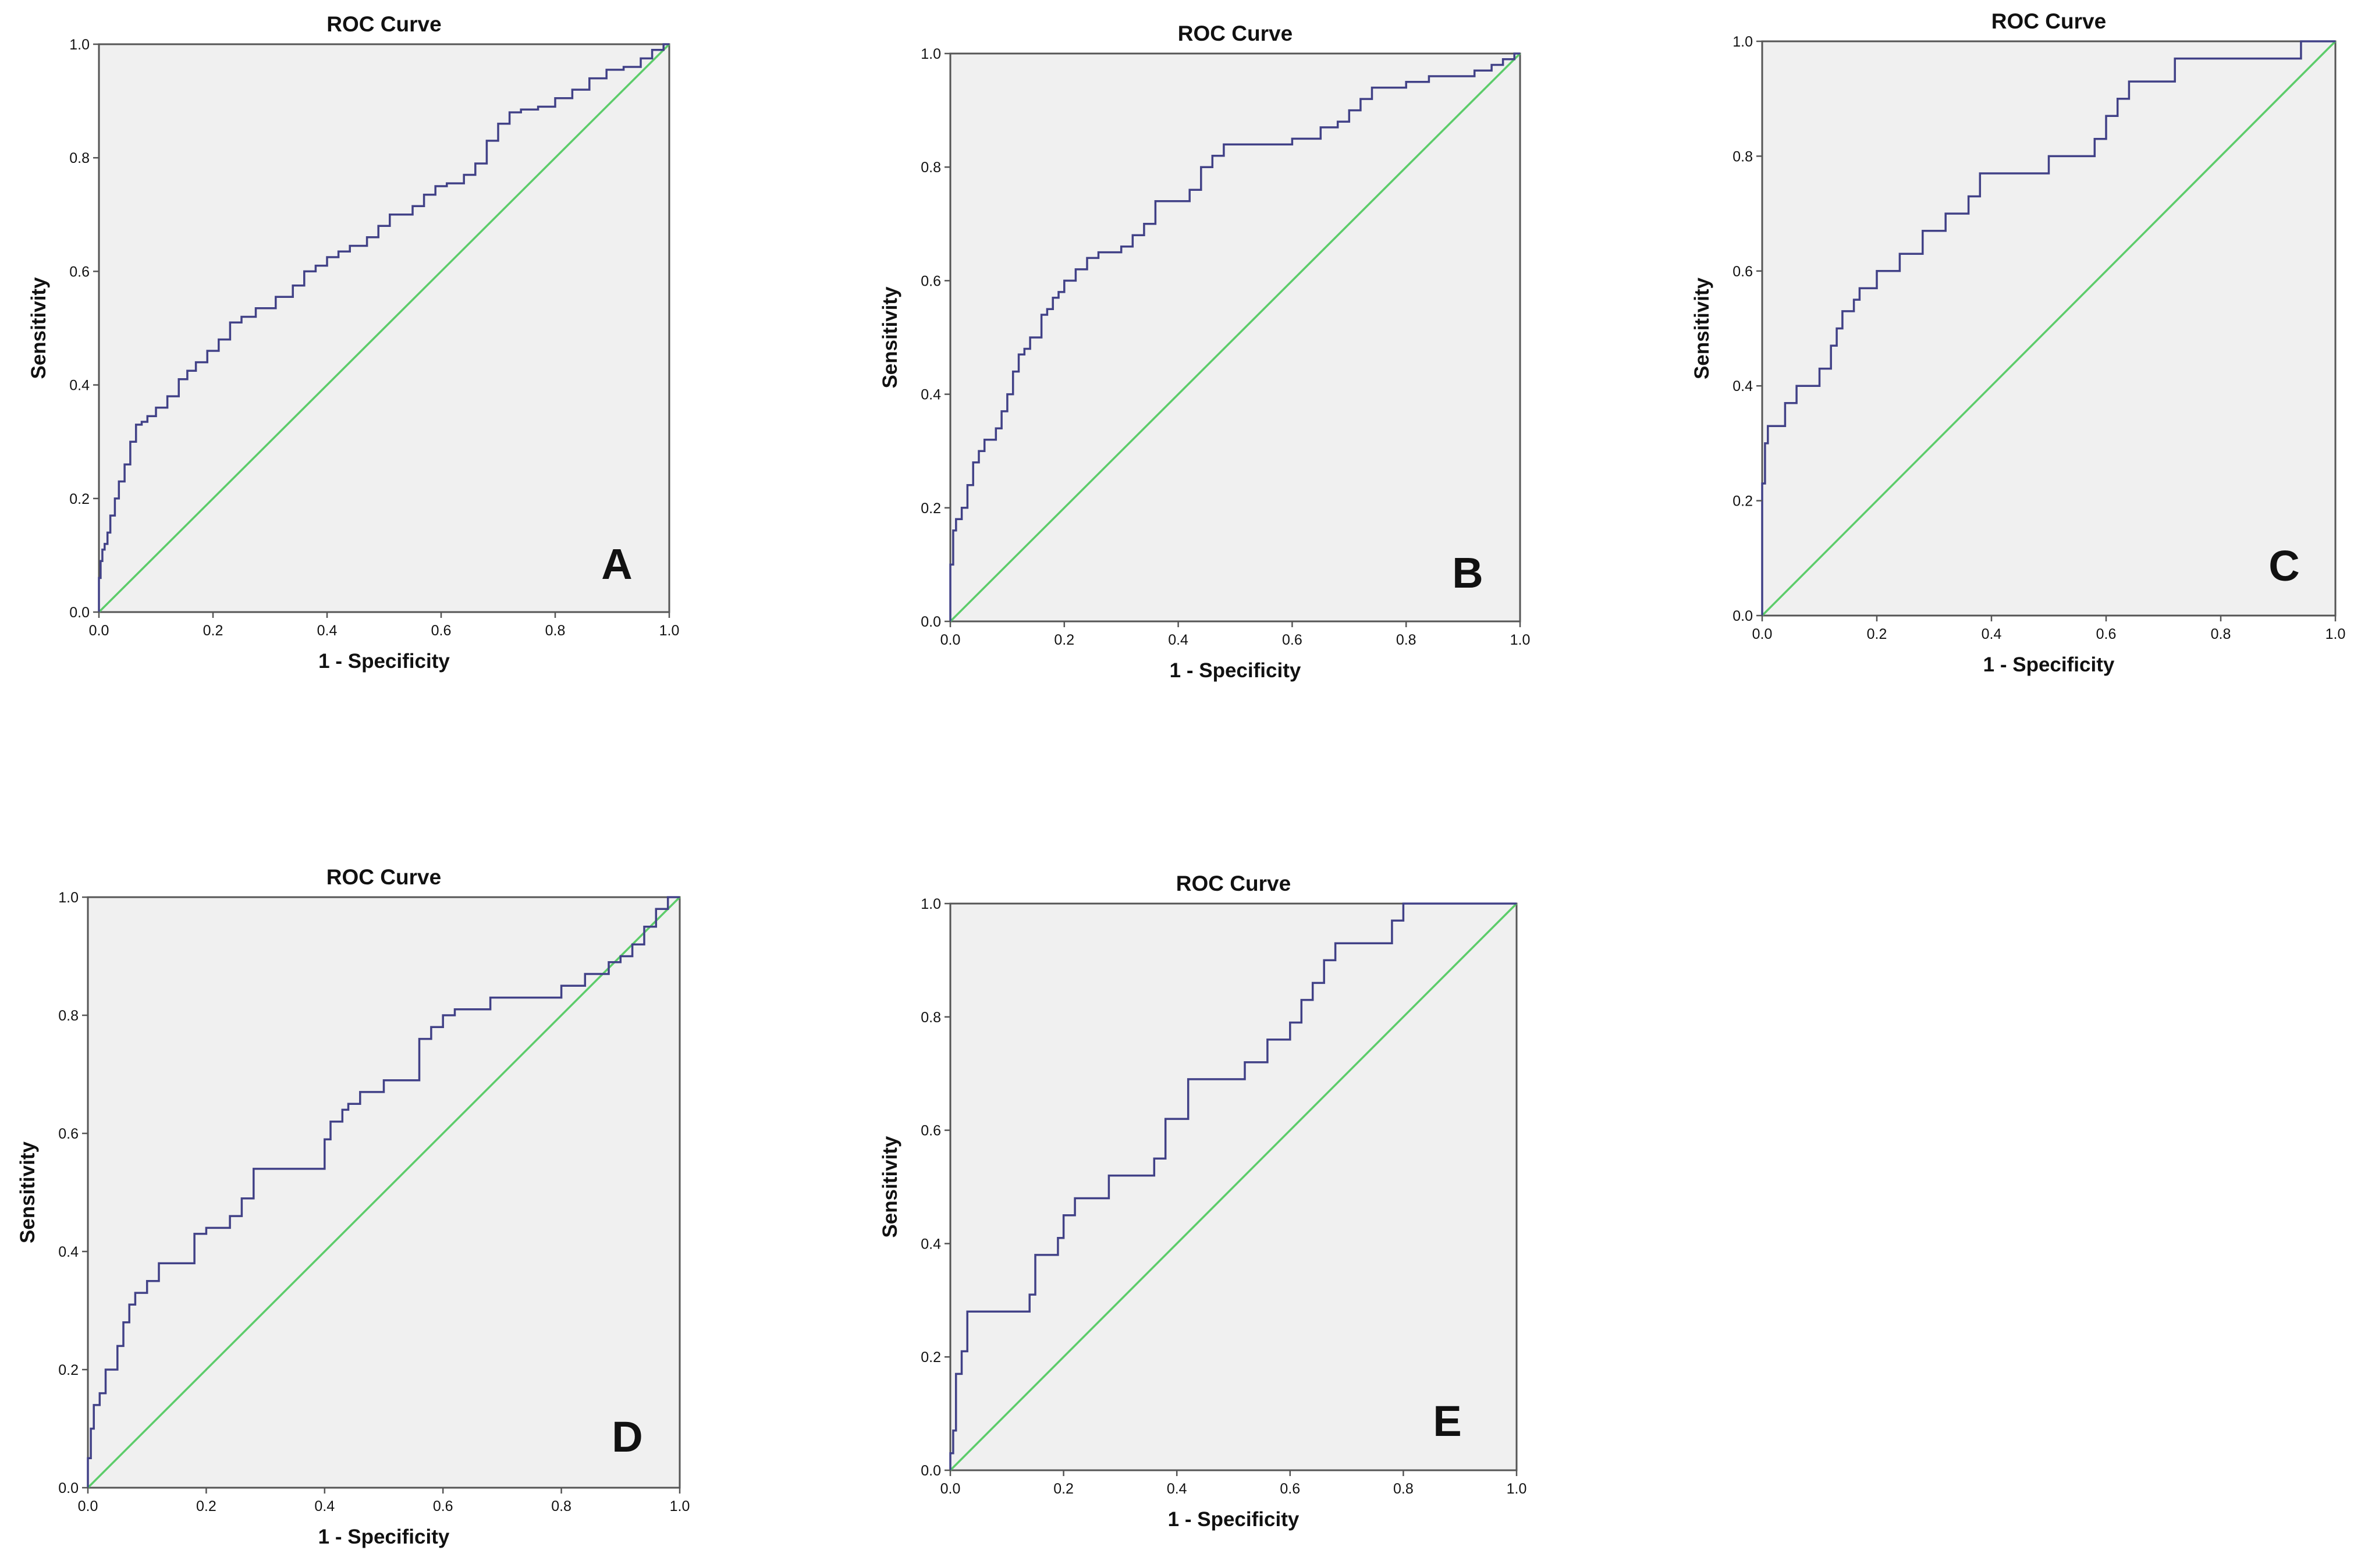  I want to click on panel-letter: C, so click(2283, 566).